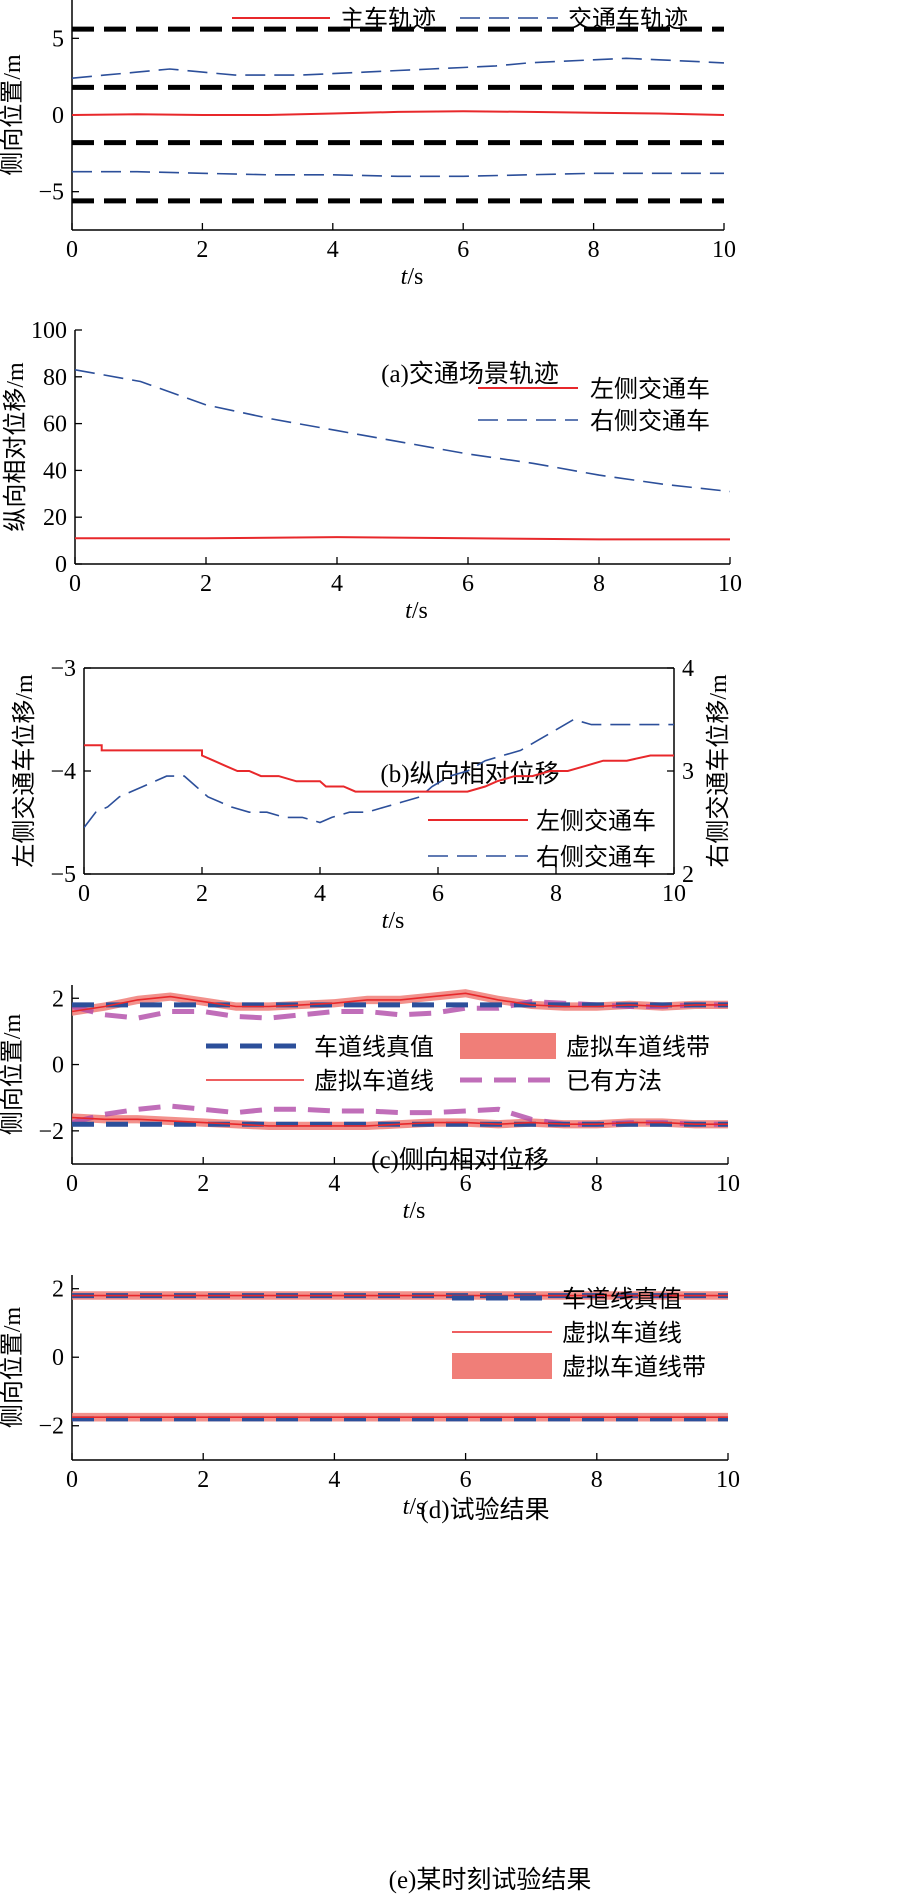  I want to click on legend-label: 虚拟车道线, so click(622, 1333).